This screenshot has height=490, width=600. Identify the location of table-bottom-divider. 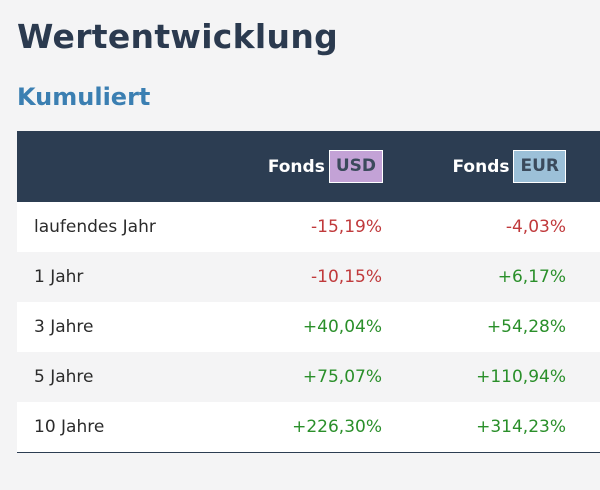
(308, 452).